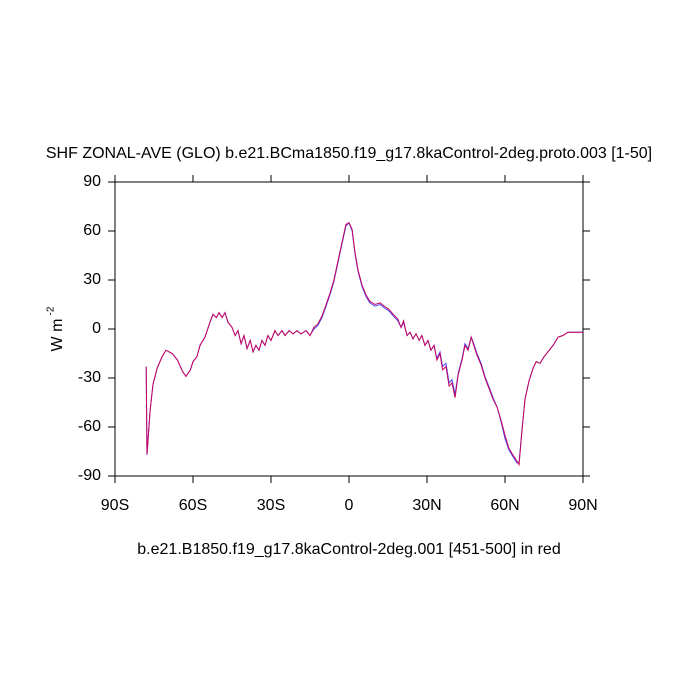  What do you see at coordinates (92, 279) in the screenshot?
I see `y-tick-label: 30` at bounding box center [92, 279].